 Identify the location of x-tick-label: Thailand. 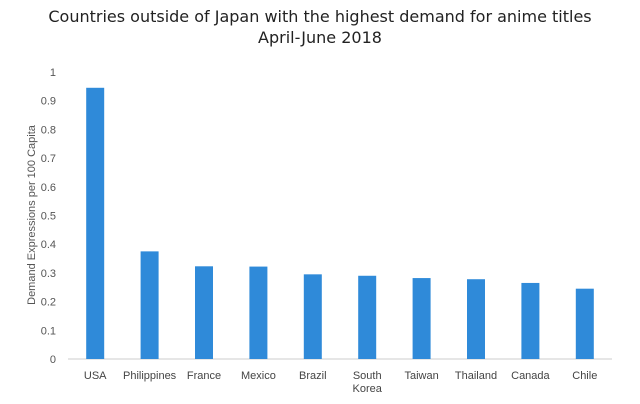
(476, 376).